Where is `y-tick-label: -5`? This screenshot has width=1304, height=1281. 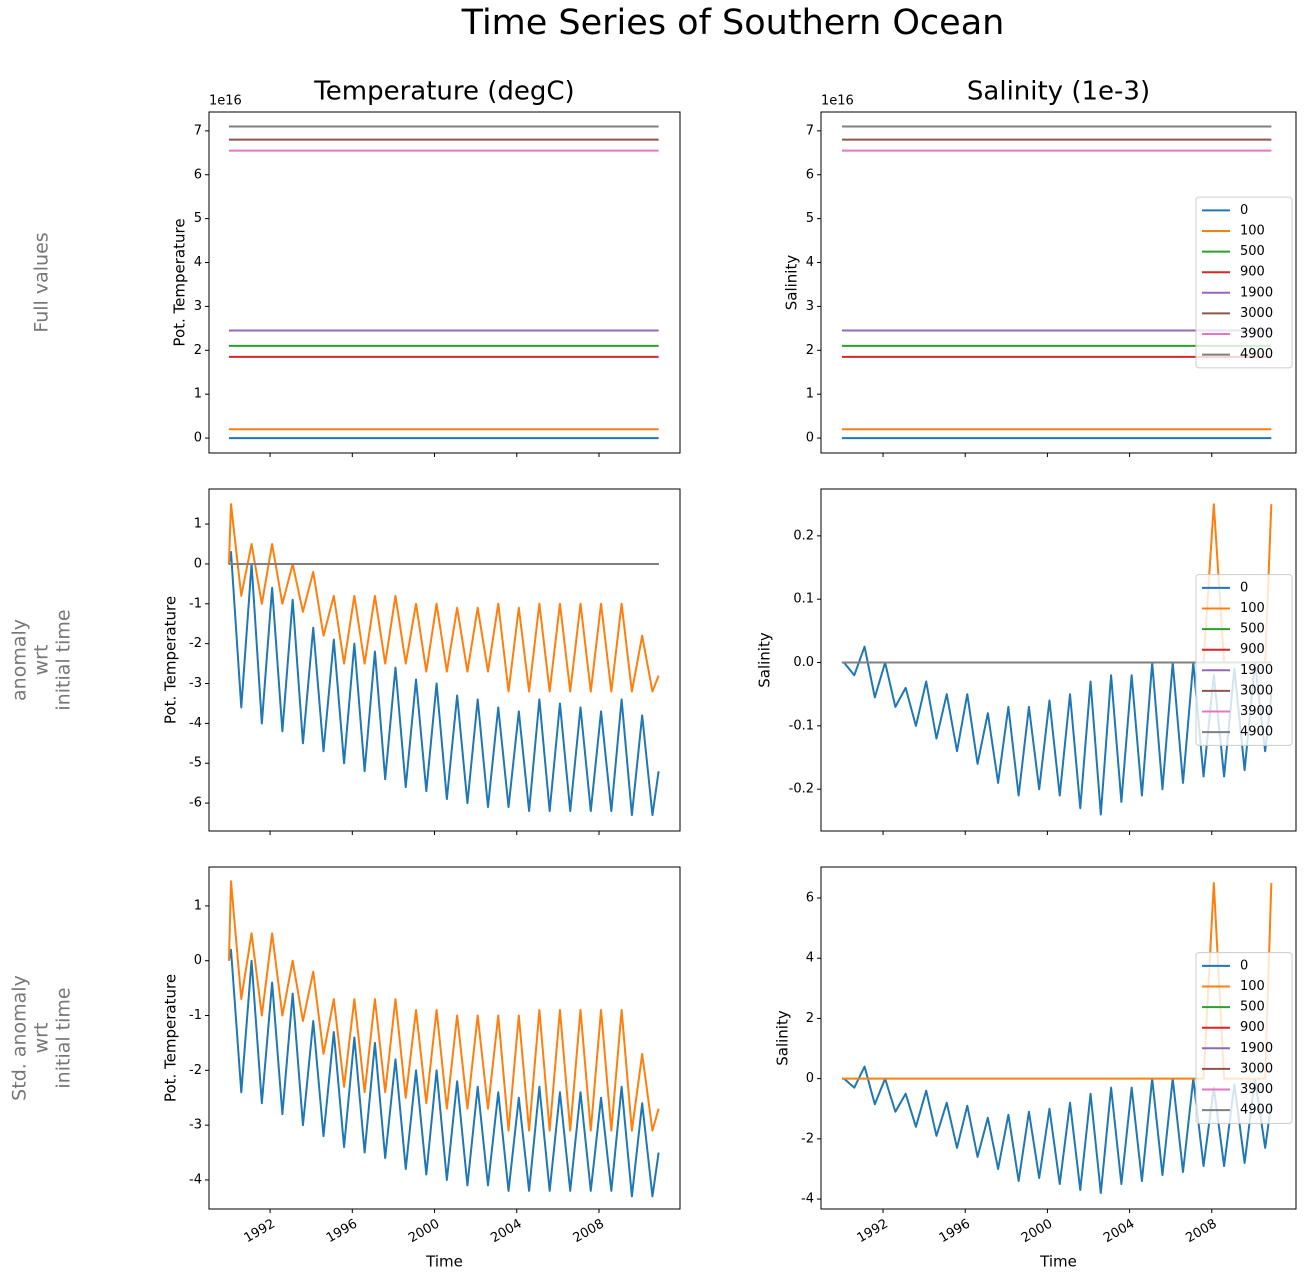
y-tick-label: -5 is located at coordinates (195, 763).